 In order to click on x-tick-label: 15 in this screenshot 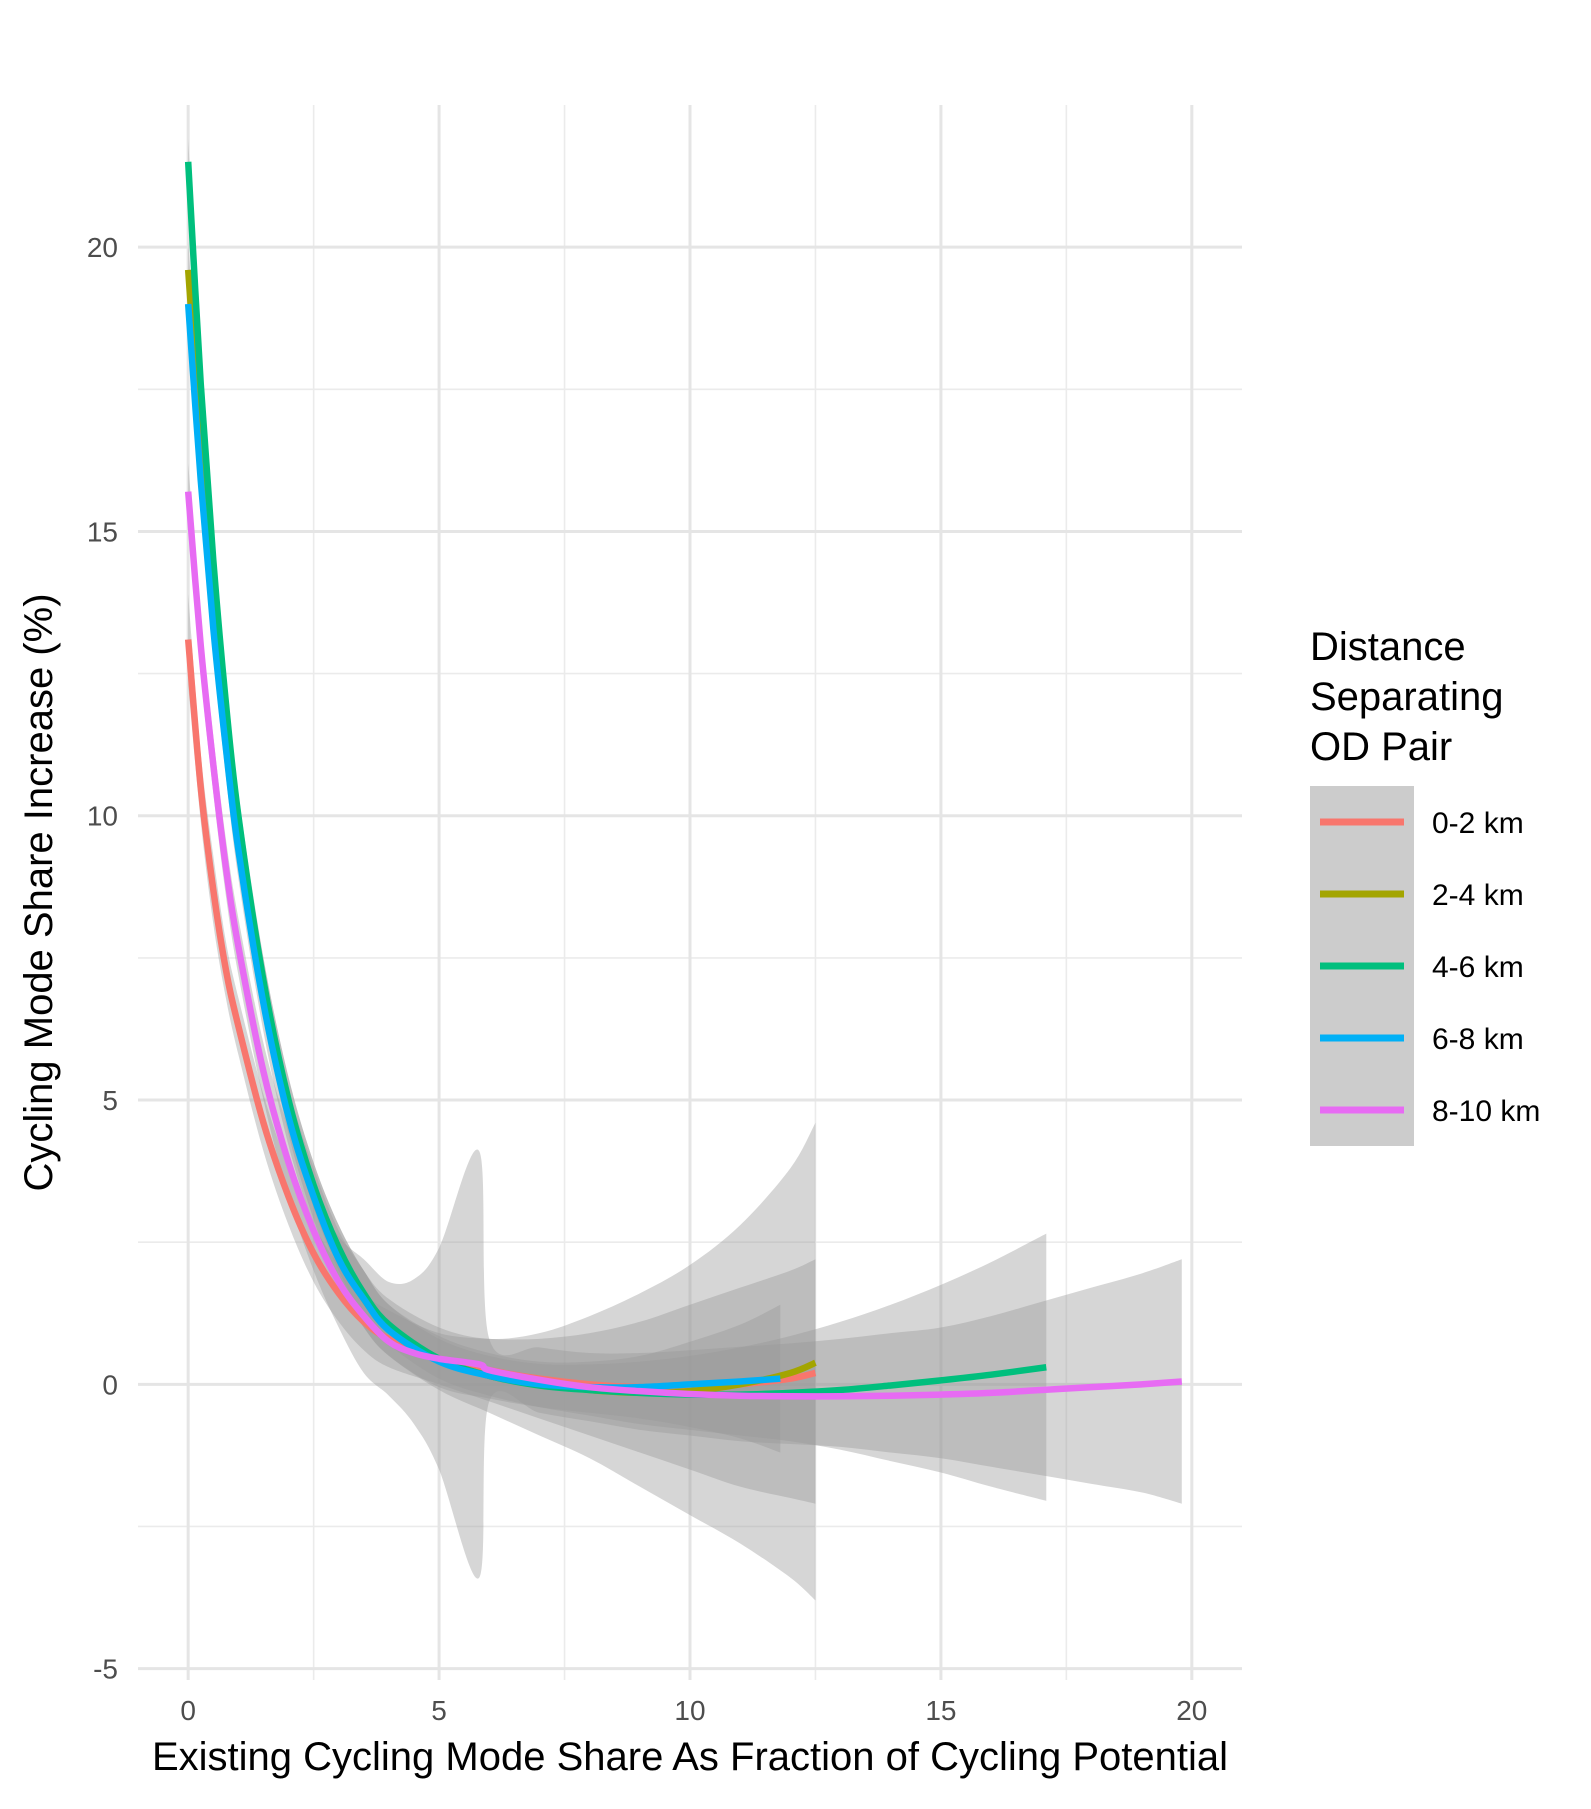, I will do `click(940, 1710)`.